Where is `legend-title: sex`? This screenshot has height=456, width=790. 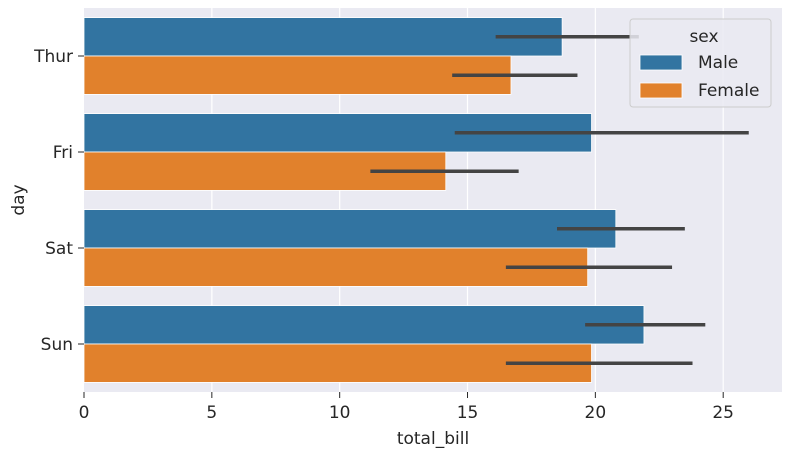 legend-title: sex is located at coordinates (703, 37).